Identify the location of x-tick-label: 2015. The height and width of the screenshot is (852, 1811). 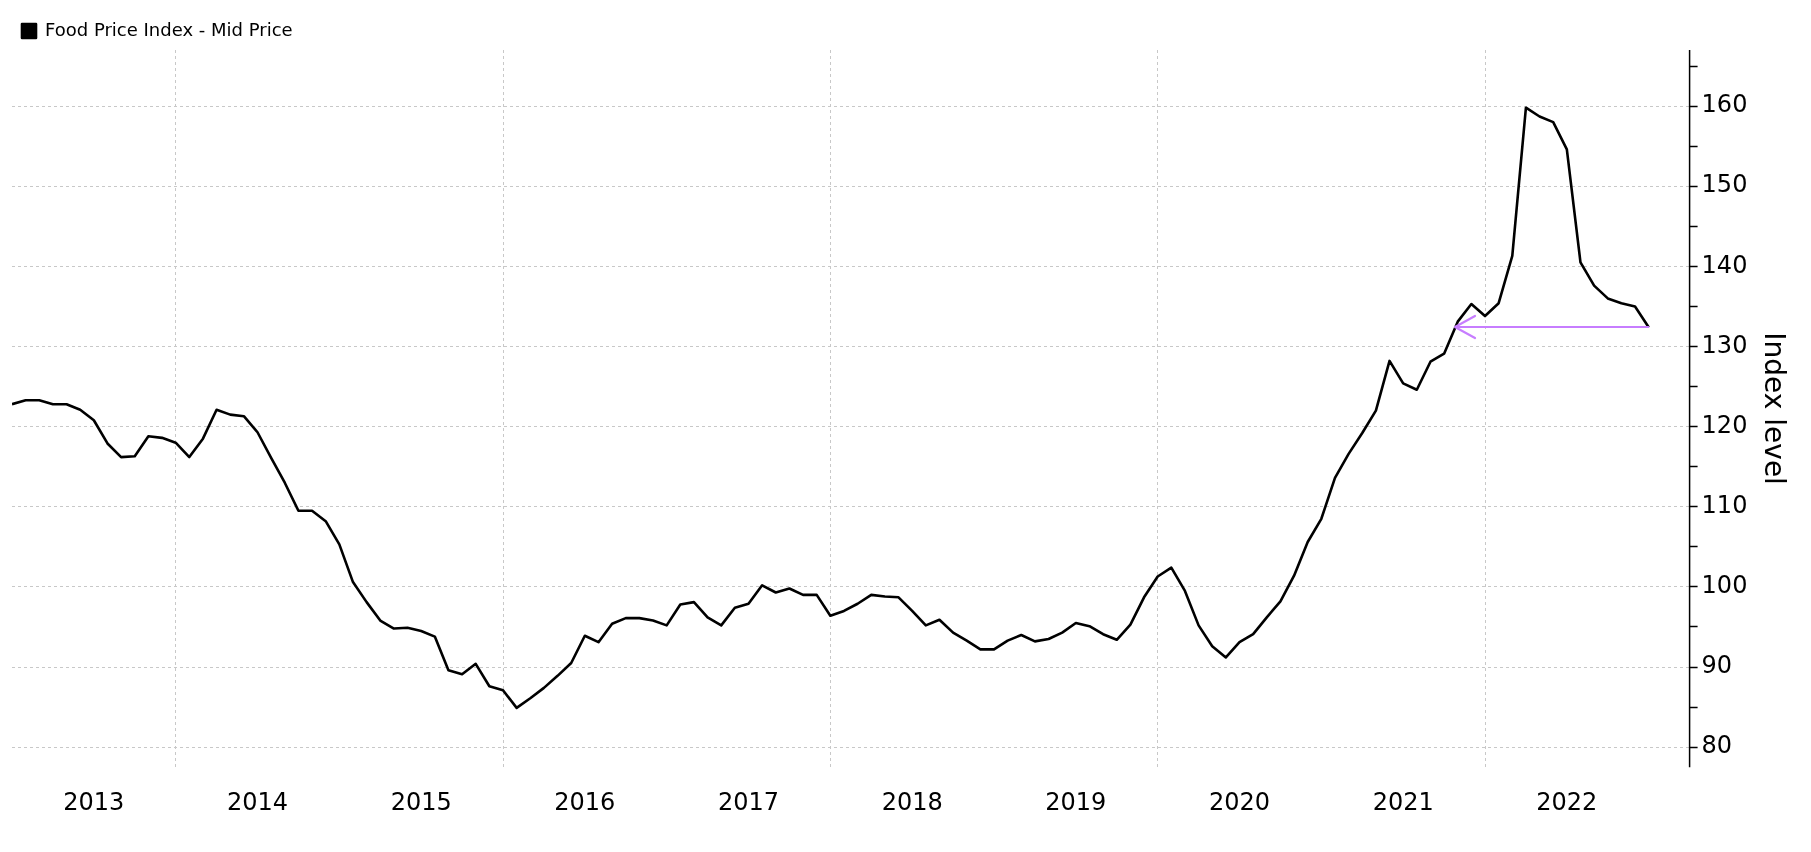
(421, 801).